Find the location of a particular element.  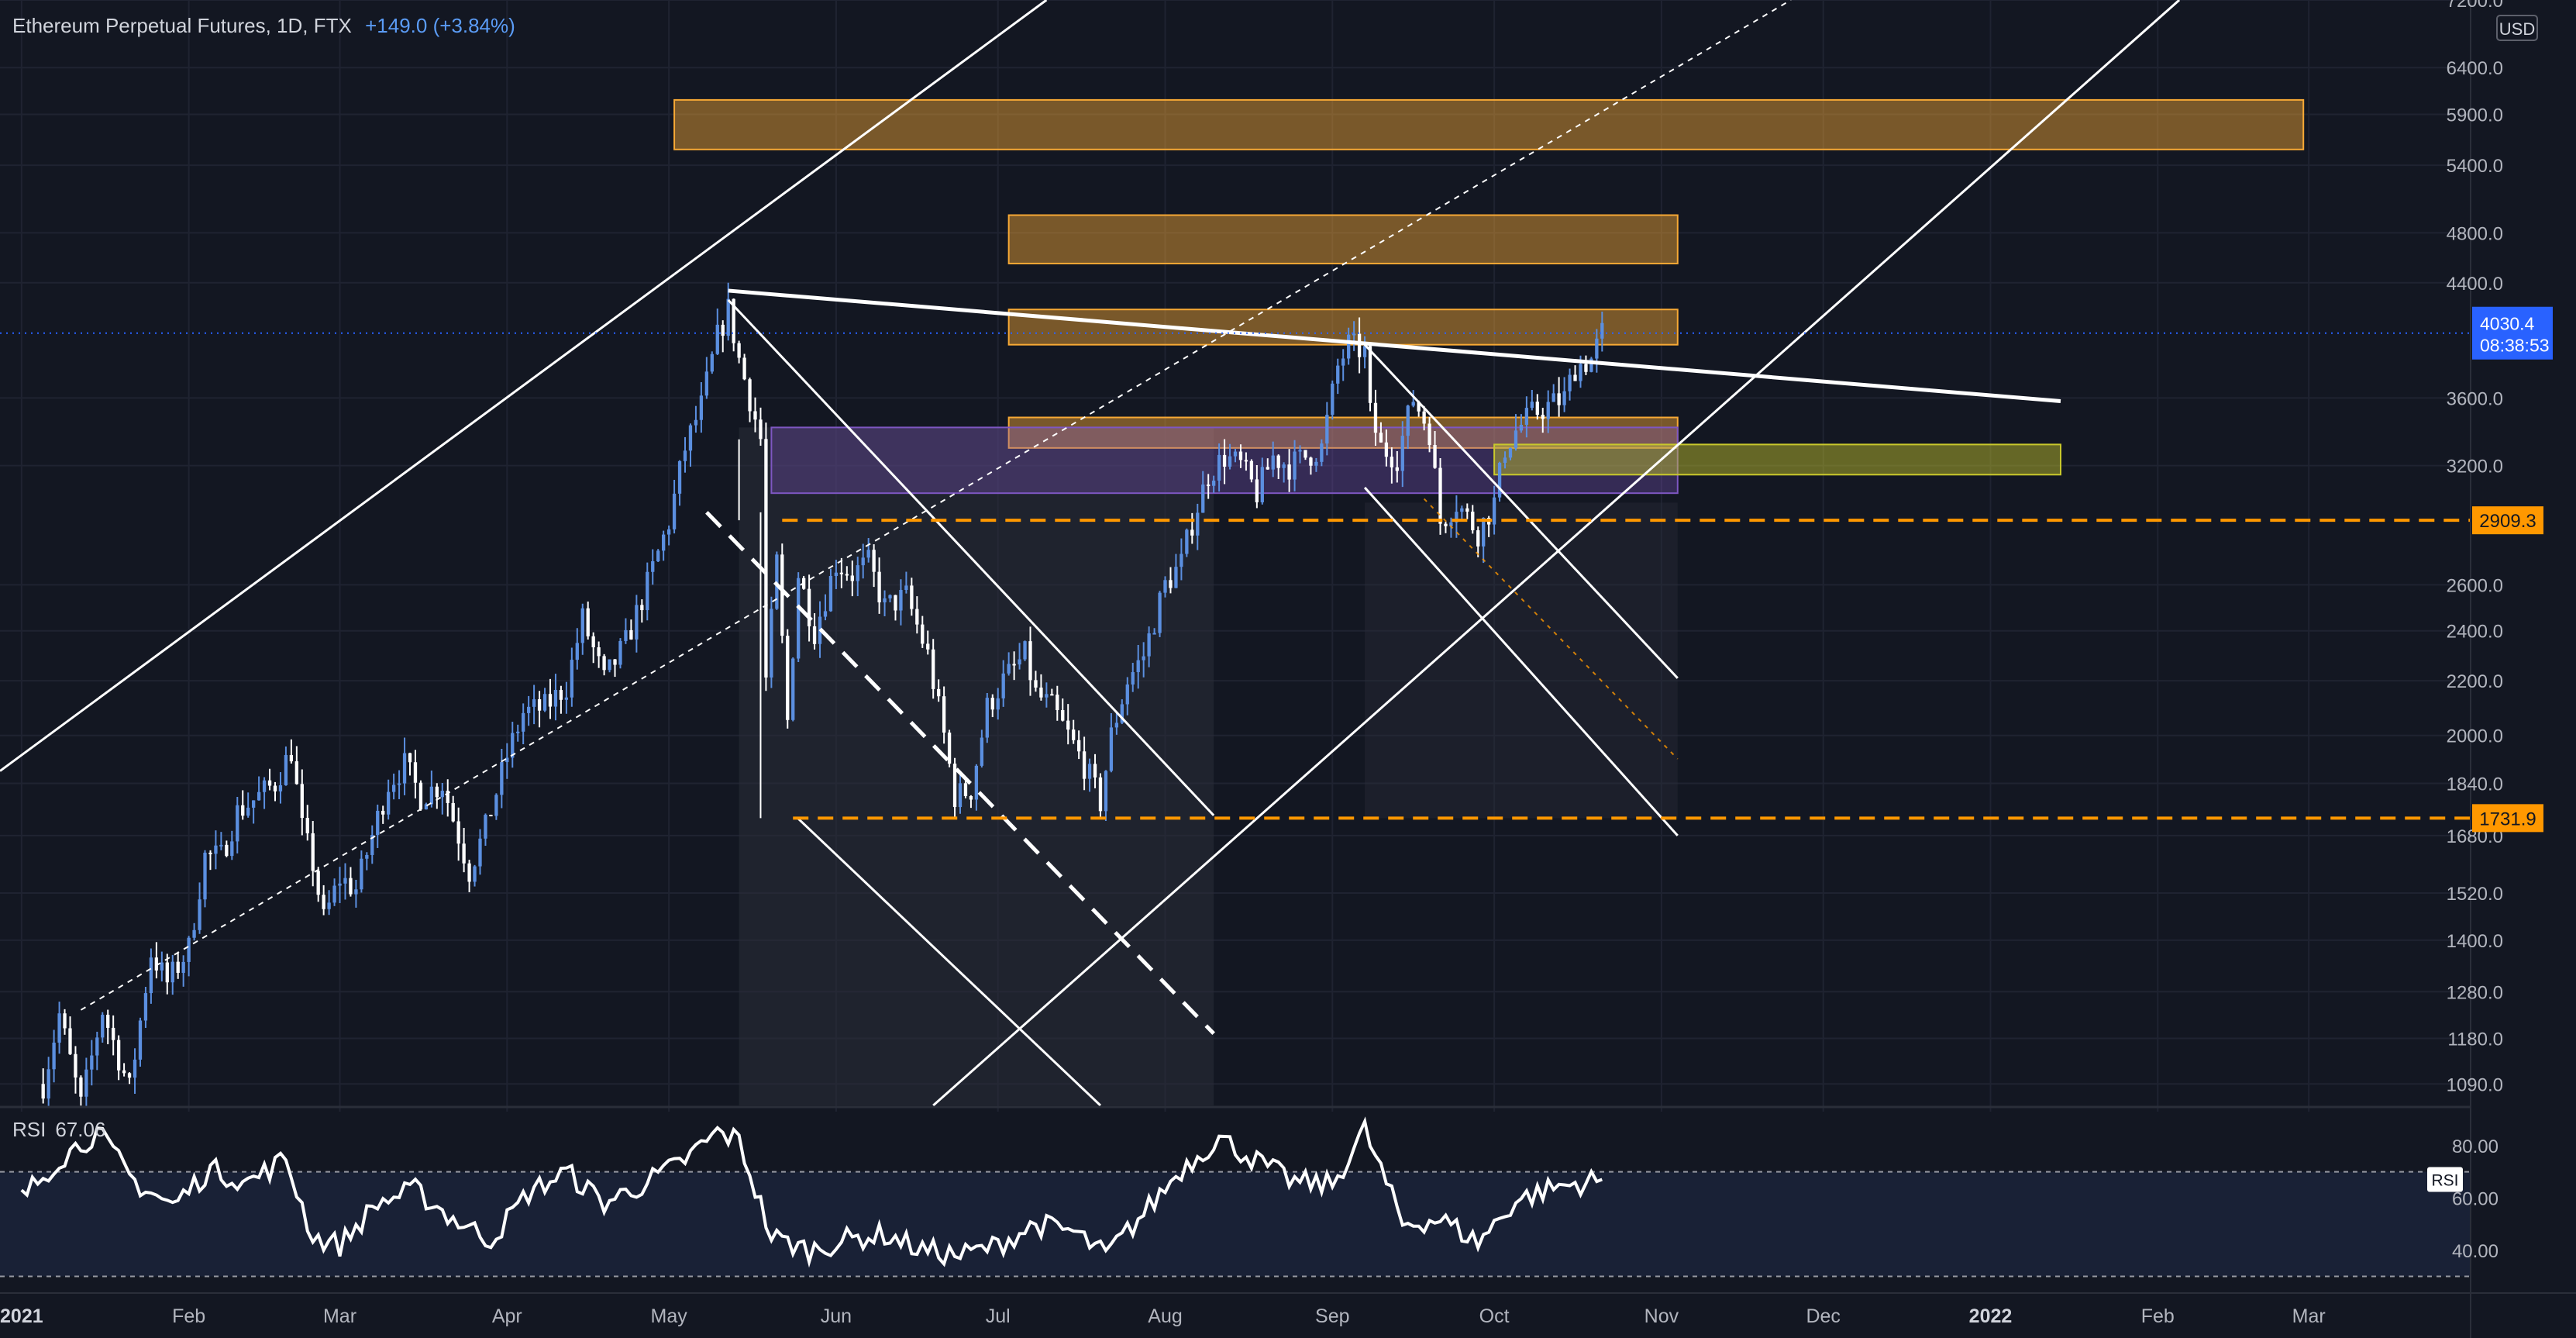

last-price-value: 4030.4 is located at coordinates (2507, 324).